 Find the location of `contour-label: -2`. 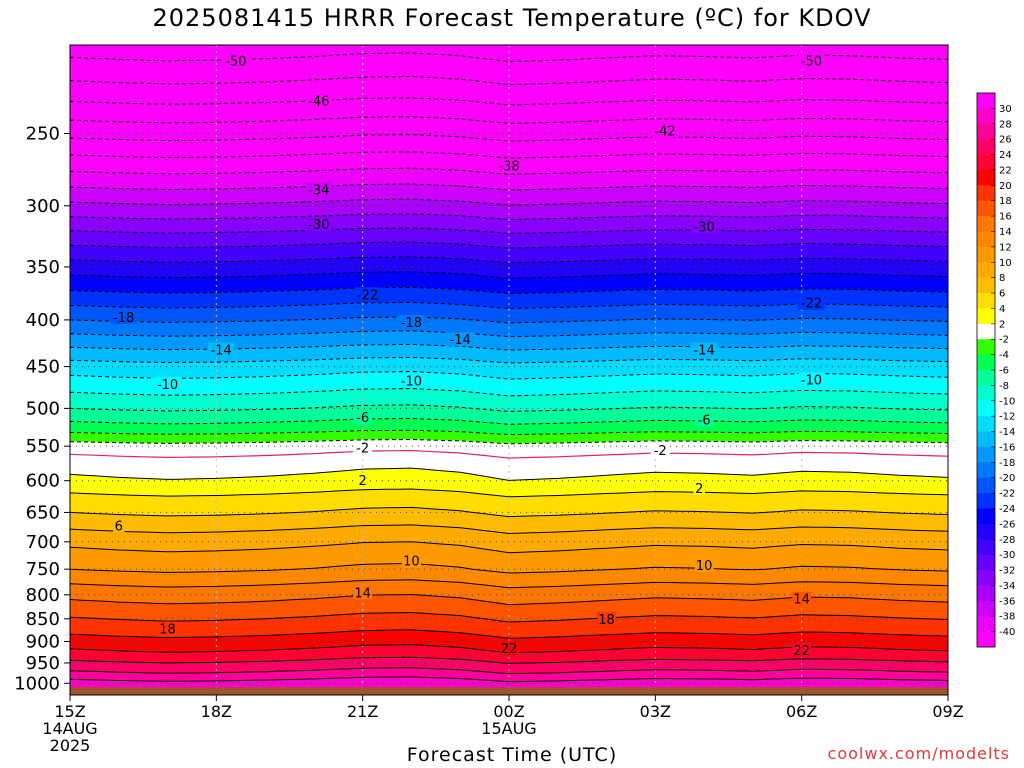

contour-label: -2 is located at coordinates (363, 448).